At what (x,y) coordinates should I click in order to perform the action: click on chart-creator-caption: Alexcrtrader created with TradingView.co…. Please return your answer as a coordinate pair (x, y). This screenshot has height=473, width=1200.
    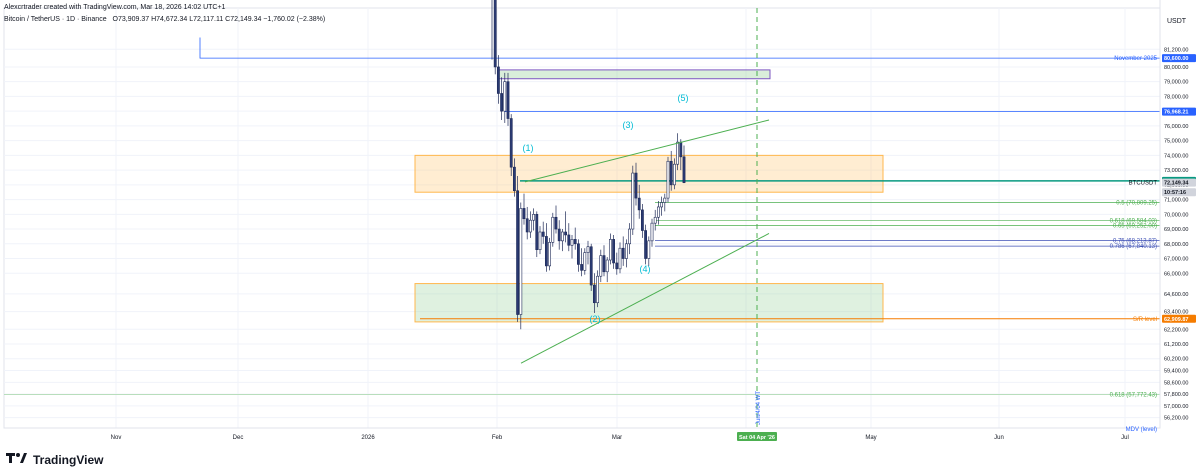
    Looking at the image, I should click on (115, 7).